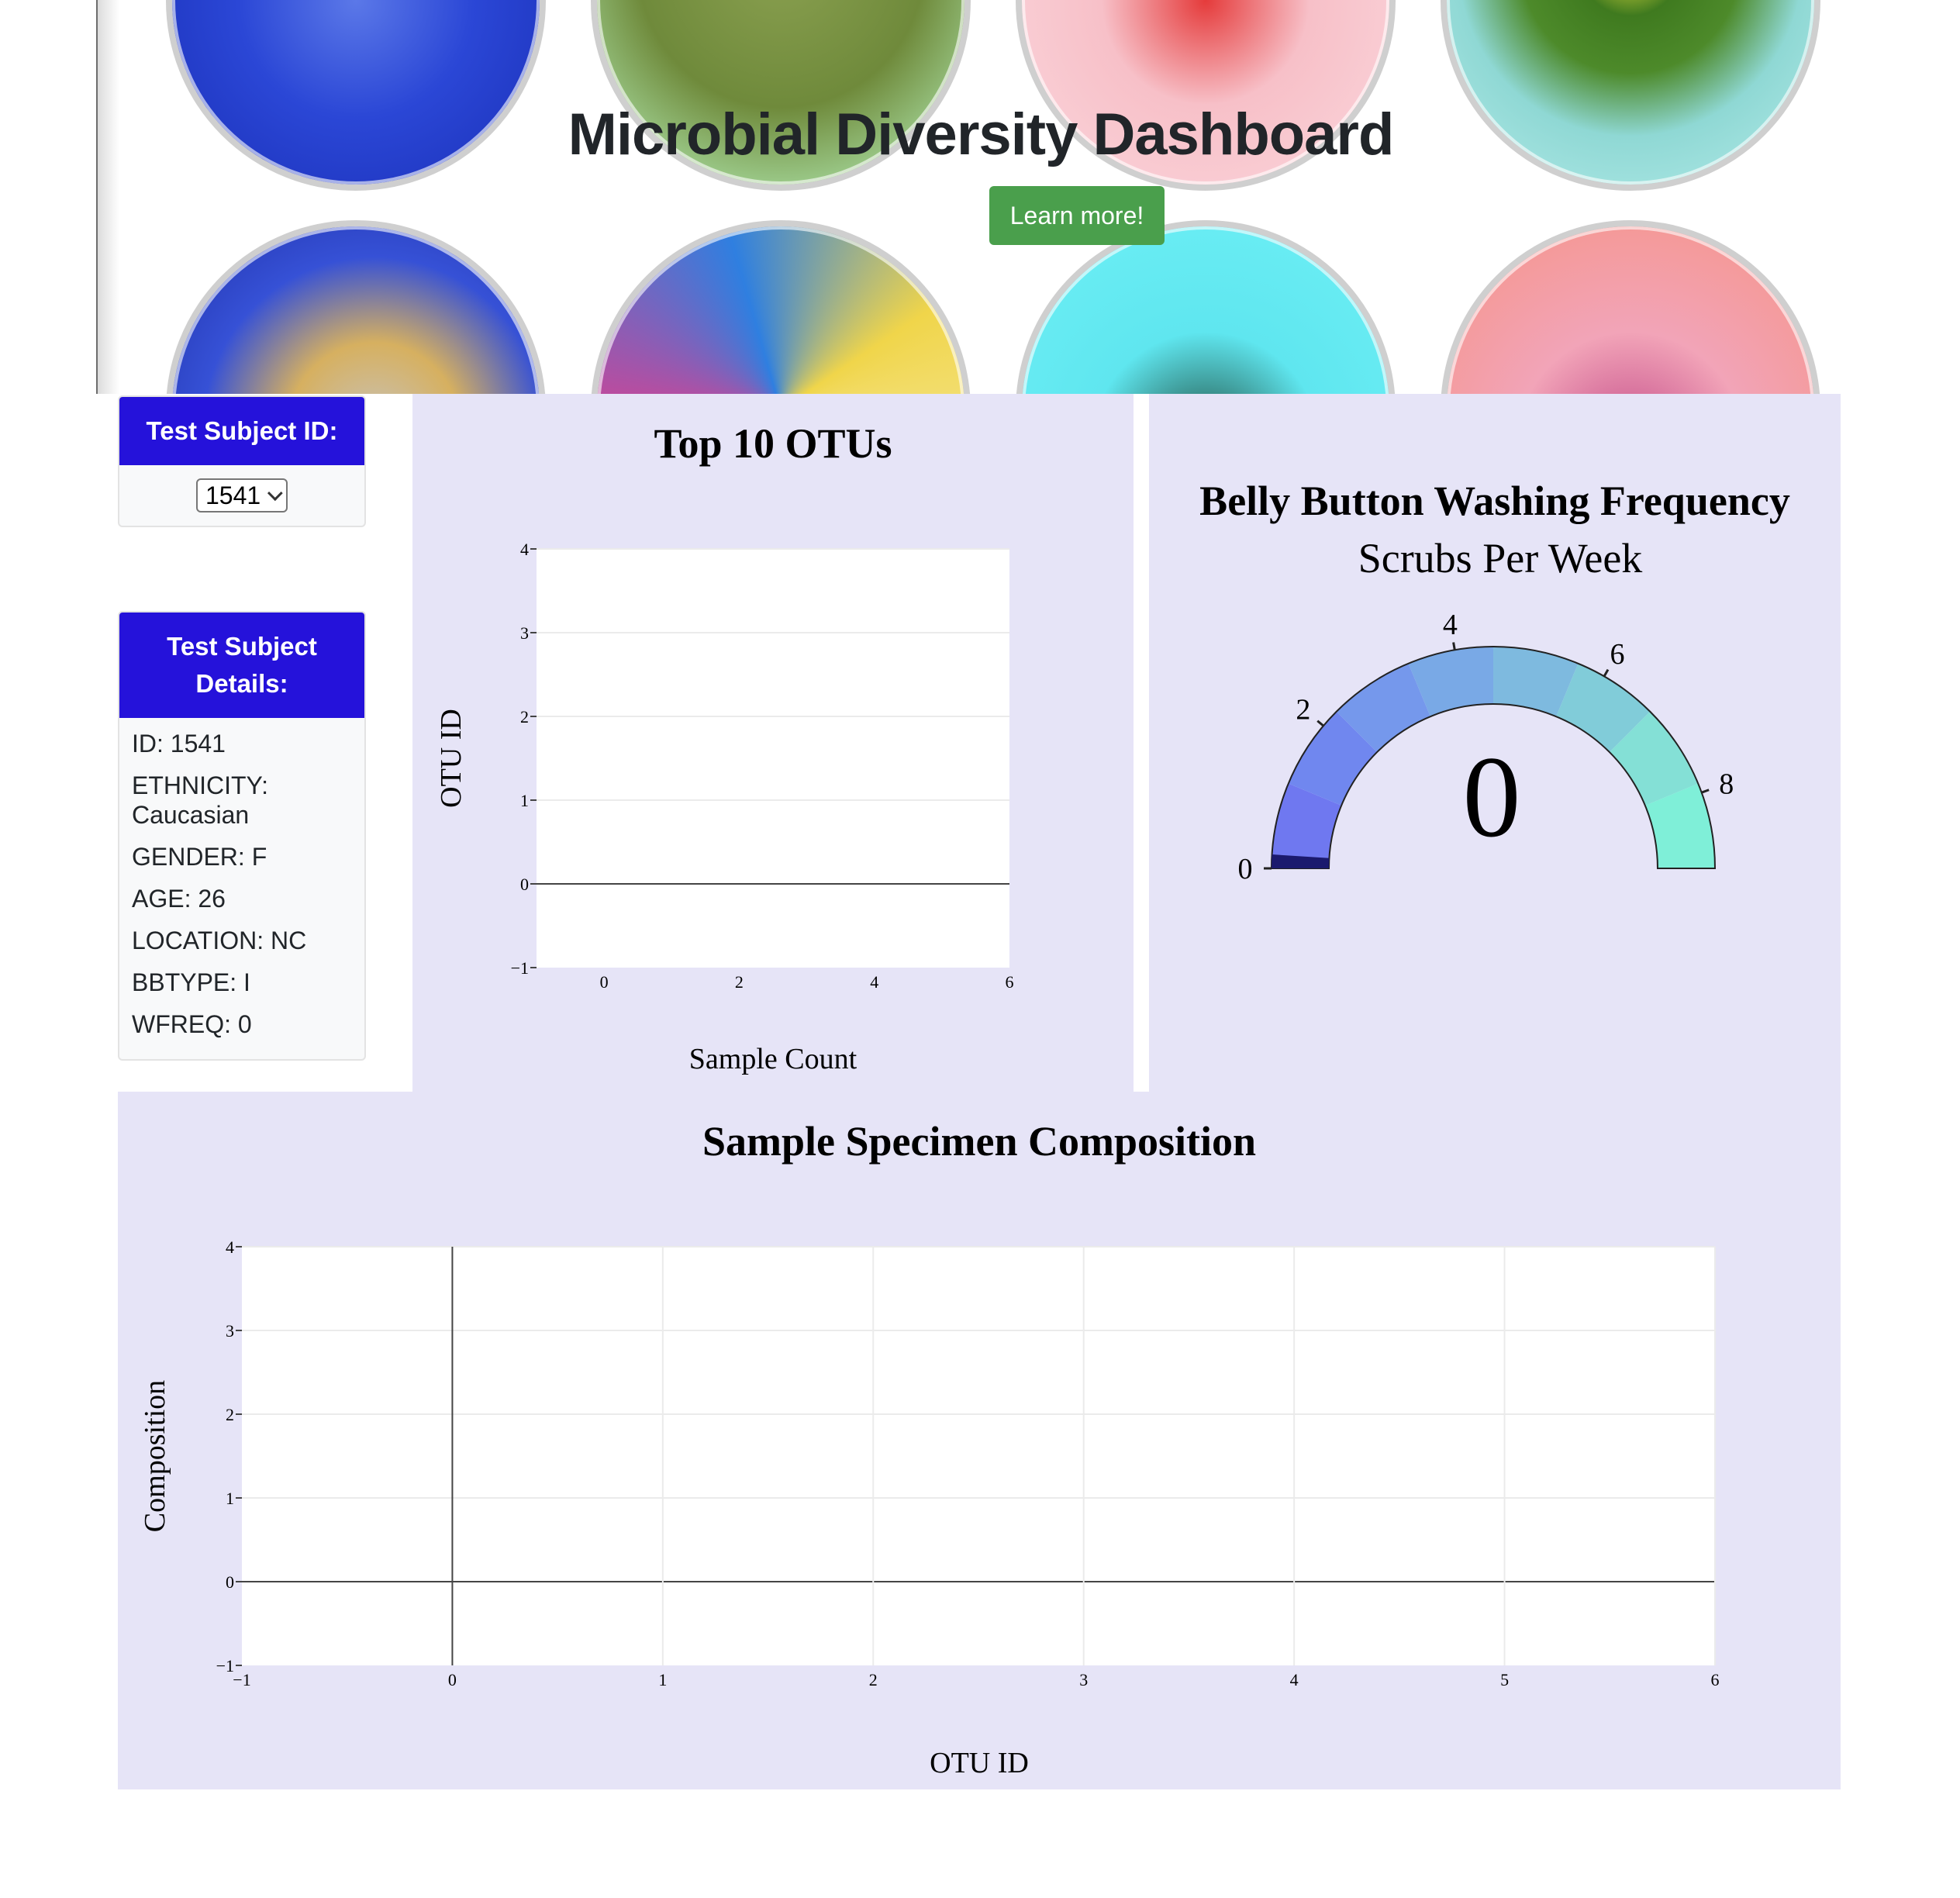  I want to click on bar-y-tick-label: 0, so click(524, 885).